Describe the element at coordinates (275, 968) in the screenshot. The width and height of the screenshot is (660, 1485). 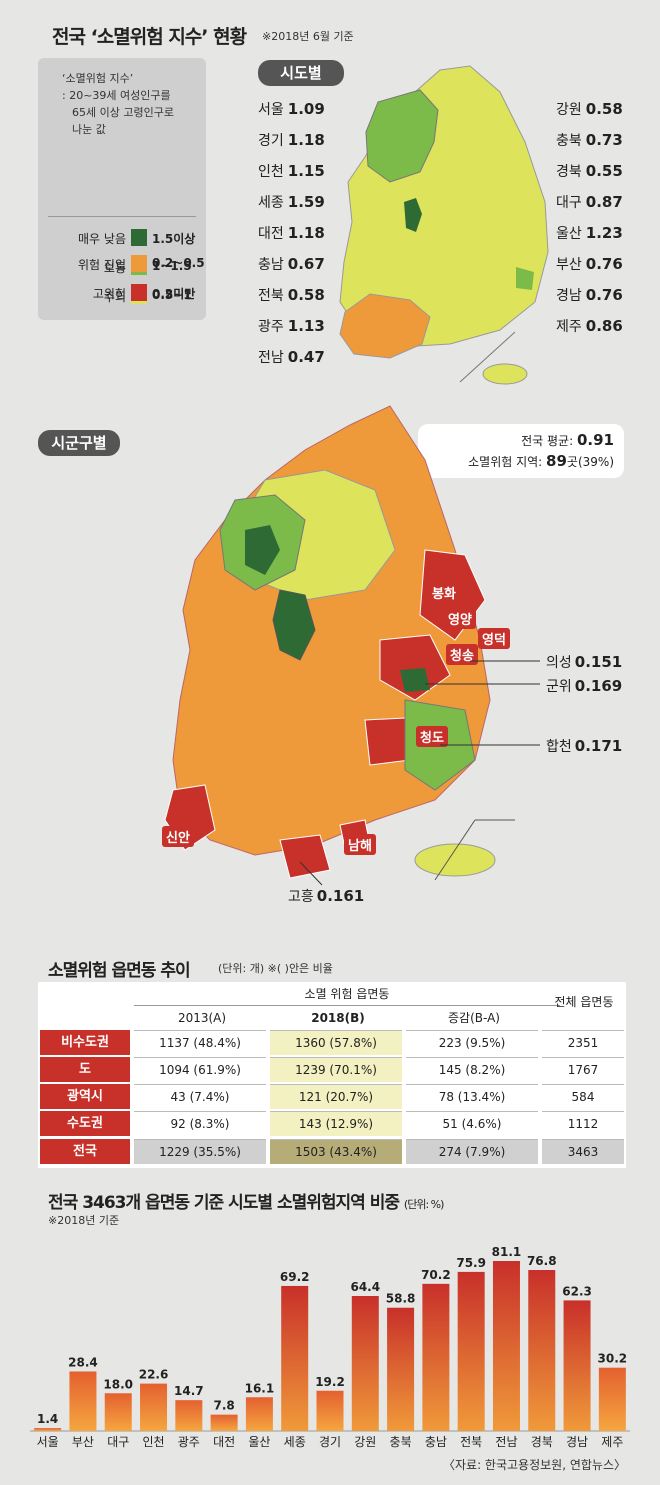
I see `table-note: (단위: 개) ※( )안은 비율` at that location.